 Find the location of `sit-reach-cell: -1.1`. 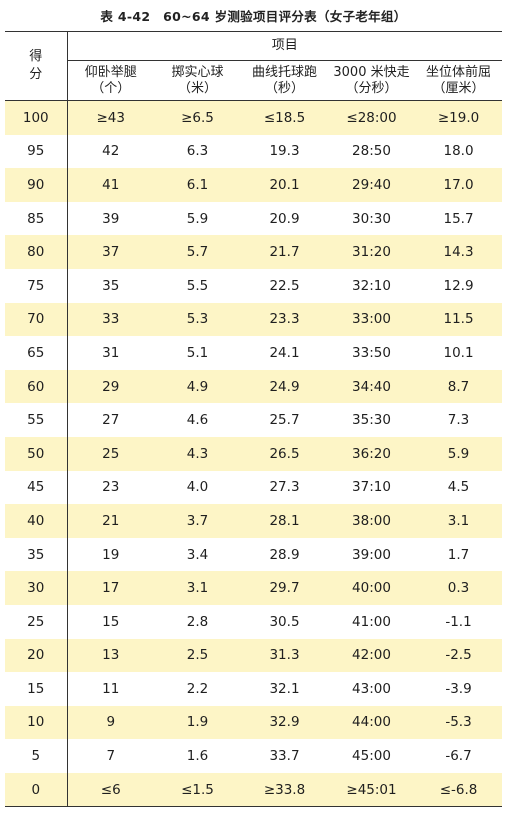

sit-reach-cell: -1.1 is located at coordinates (458, 621).